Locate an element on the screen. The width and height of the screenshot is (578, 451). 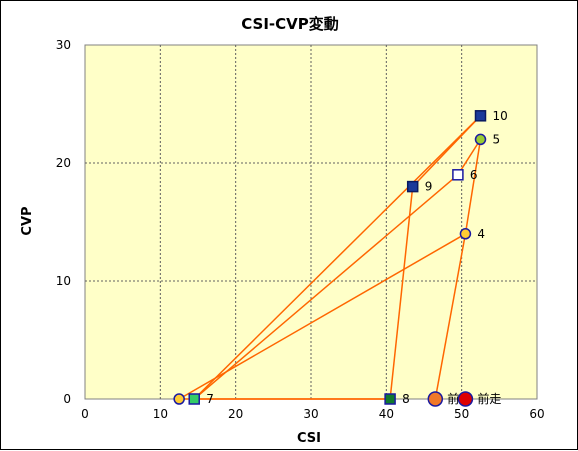
x-tick-label: 60 is located at coordinates (536, 414).